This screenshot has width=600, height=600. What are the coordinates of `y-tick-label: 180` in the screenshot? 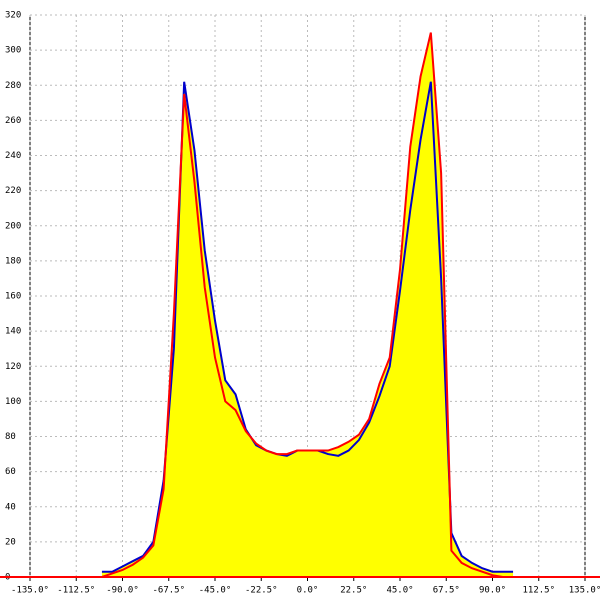 It's located at (13, 261).